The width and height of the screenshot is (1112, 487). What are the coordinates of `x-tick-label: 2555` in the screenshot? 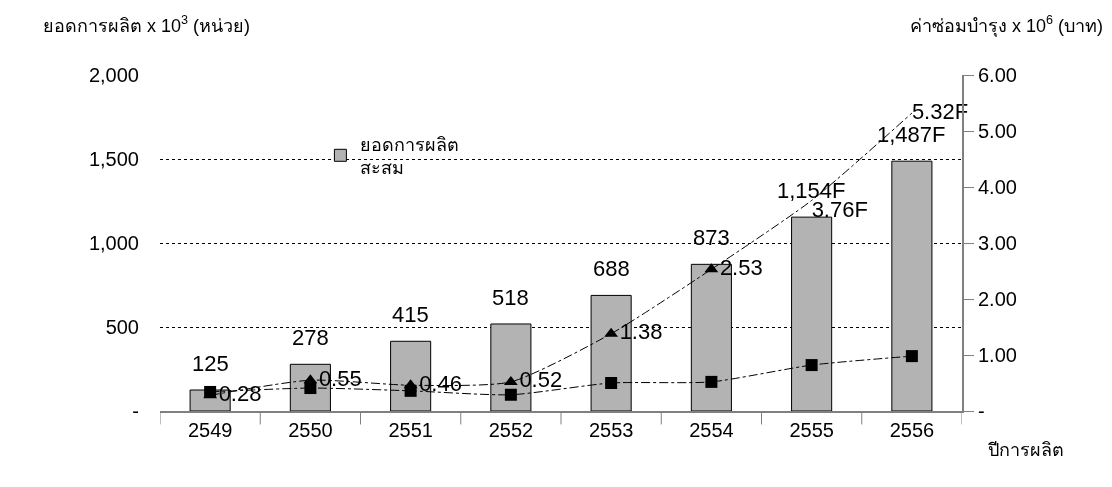 It's located at (811, 430).